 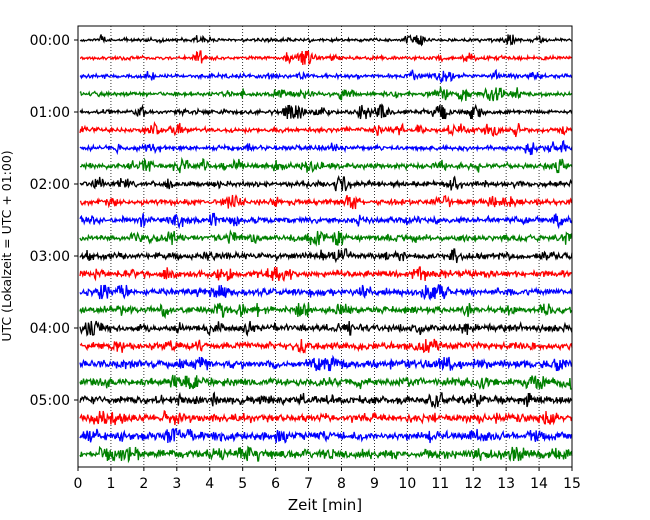 What do you see at coordinates (50, 329) in the screenshot?
I see `y-tick-label: 04:00` at bounding box center [50, 329].